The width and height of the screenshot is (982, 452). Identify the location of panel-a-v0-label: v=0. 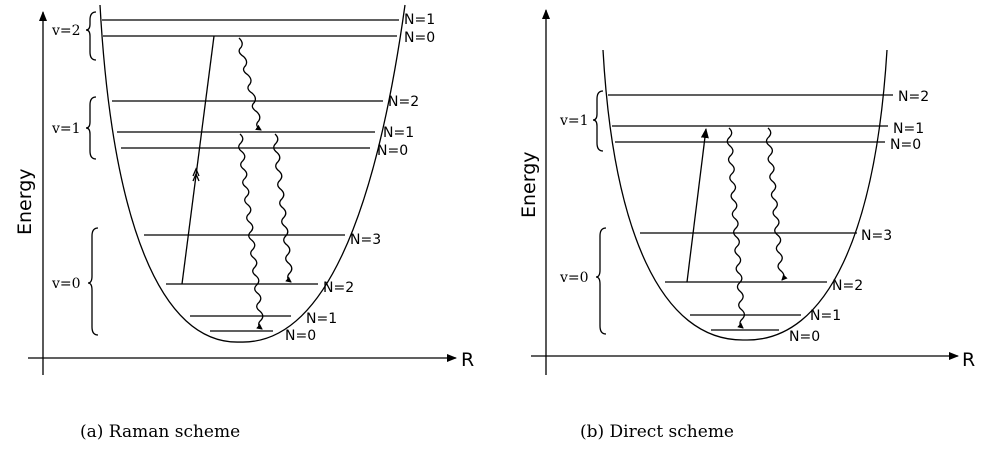
(66, 284).